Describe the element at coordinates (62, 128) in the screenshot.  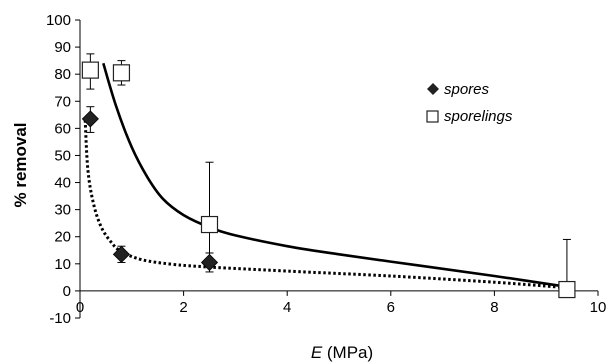
I see `y-tick-label: 60` at that location.